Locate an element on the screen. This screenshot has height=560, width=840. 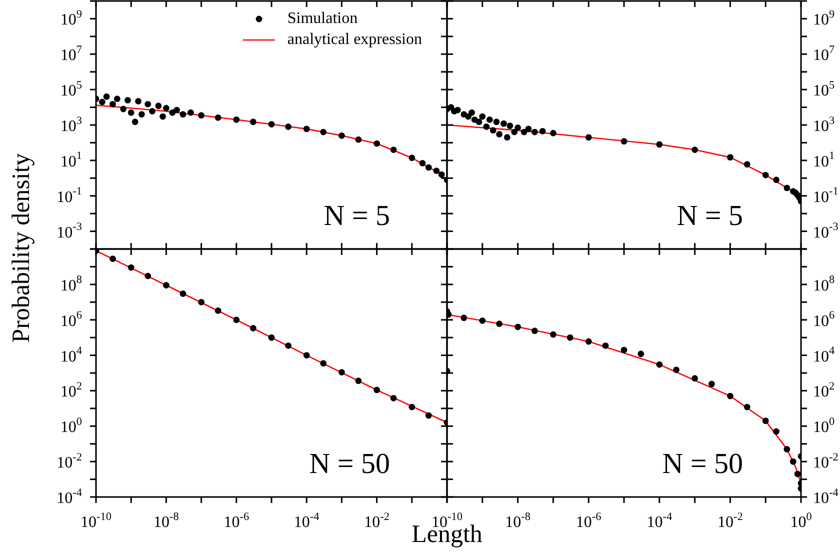
x-tick-label: 10$^{0}$ is located at coordinates (801, 520).